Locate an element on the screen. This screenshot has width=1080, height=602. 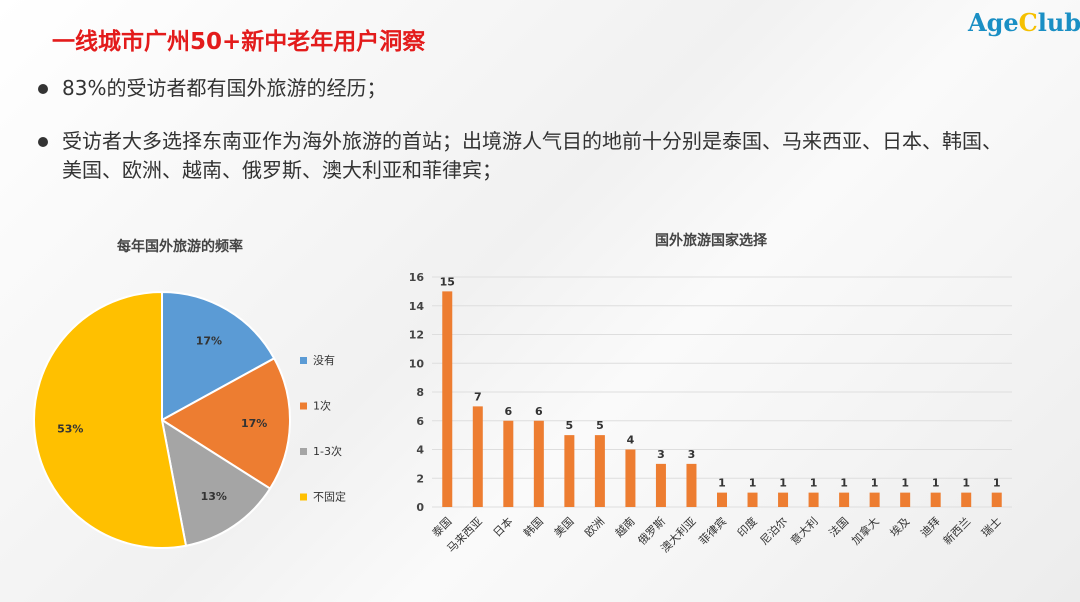
x-tick-label: 欧洲 is located at coordinates (594, 527).